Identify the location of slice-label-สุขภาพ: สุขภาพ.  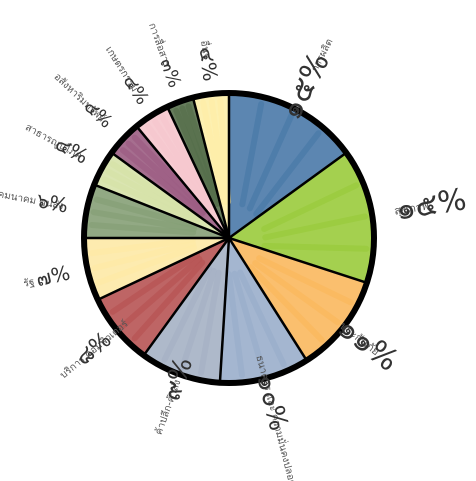
(411, 208).